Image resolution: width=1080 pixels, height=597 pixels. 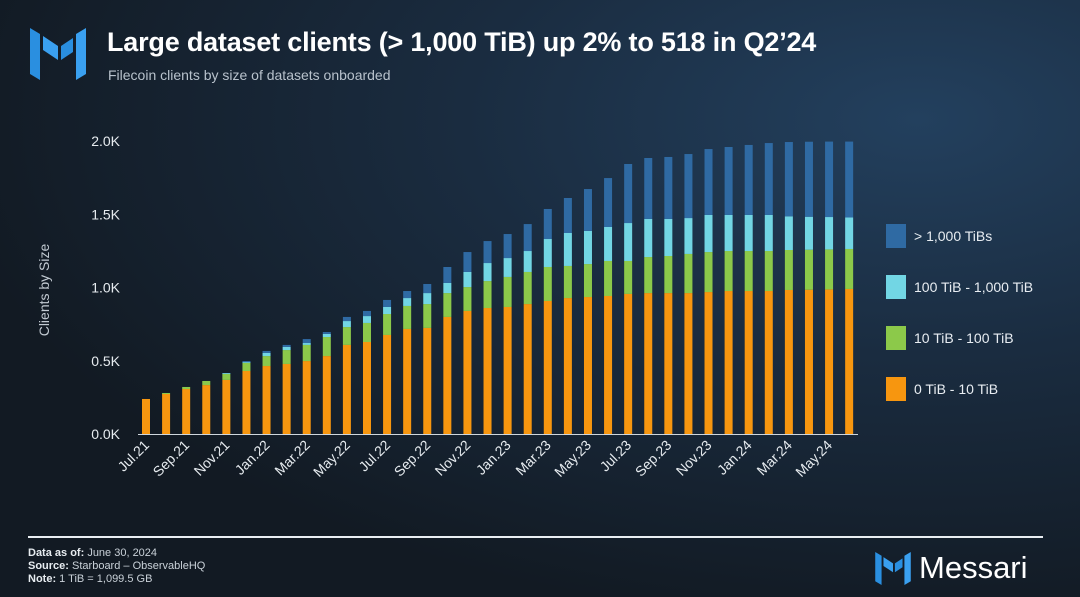 What do you see at coordinates (572, 458) in the screenshot?
I see `x-tick-label: May.23` at bounding box center [572, 458].